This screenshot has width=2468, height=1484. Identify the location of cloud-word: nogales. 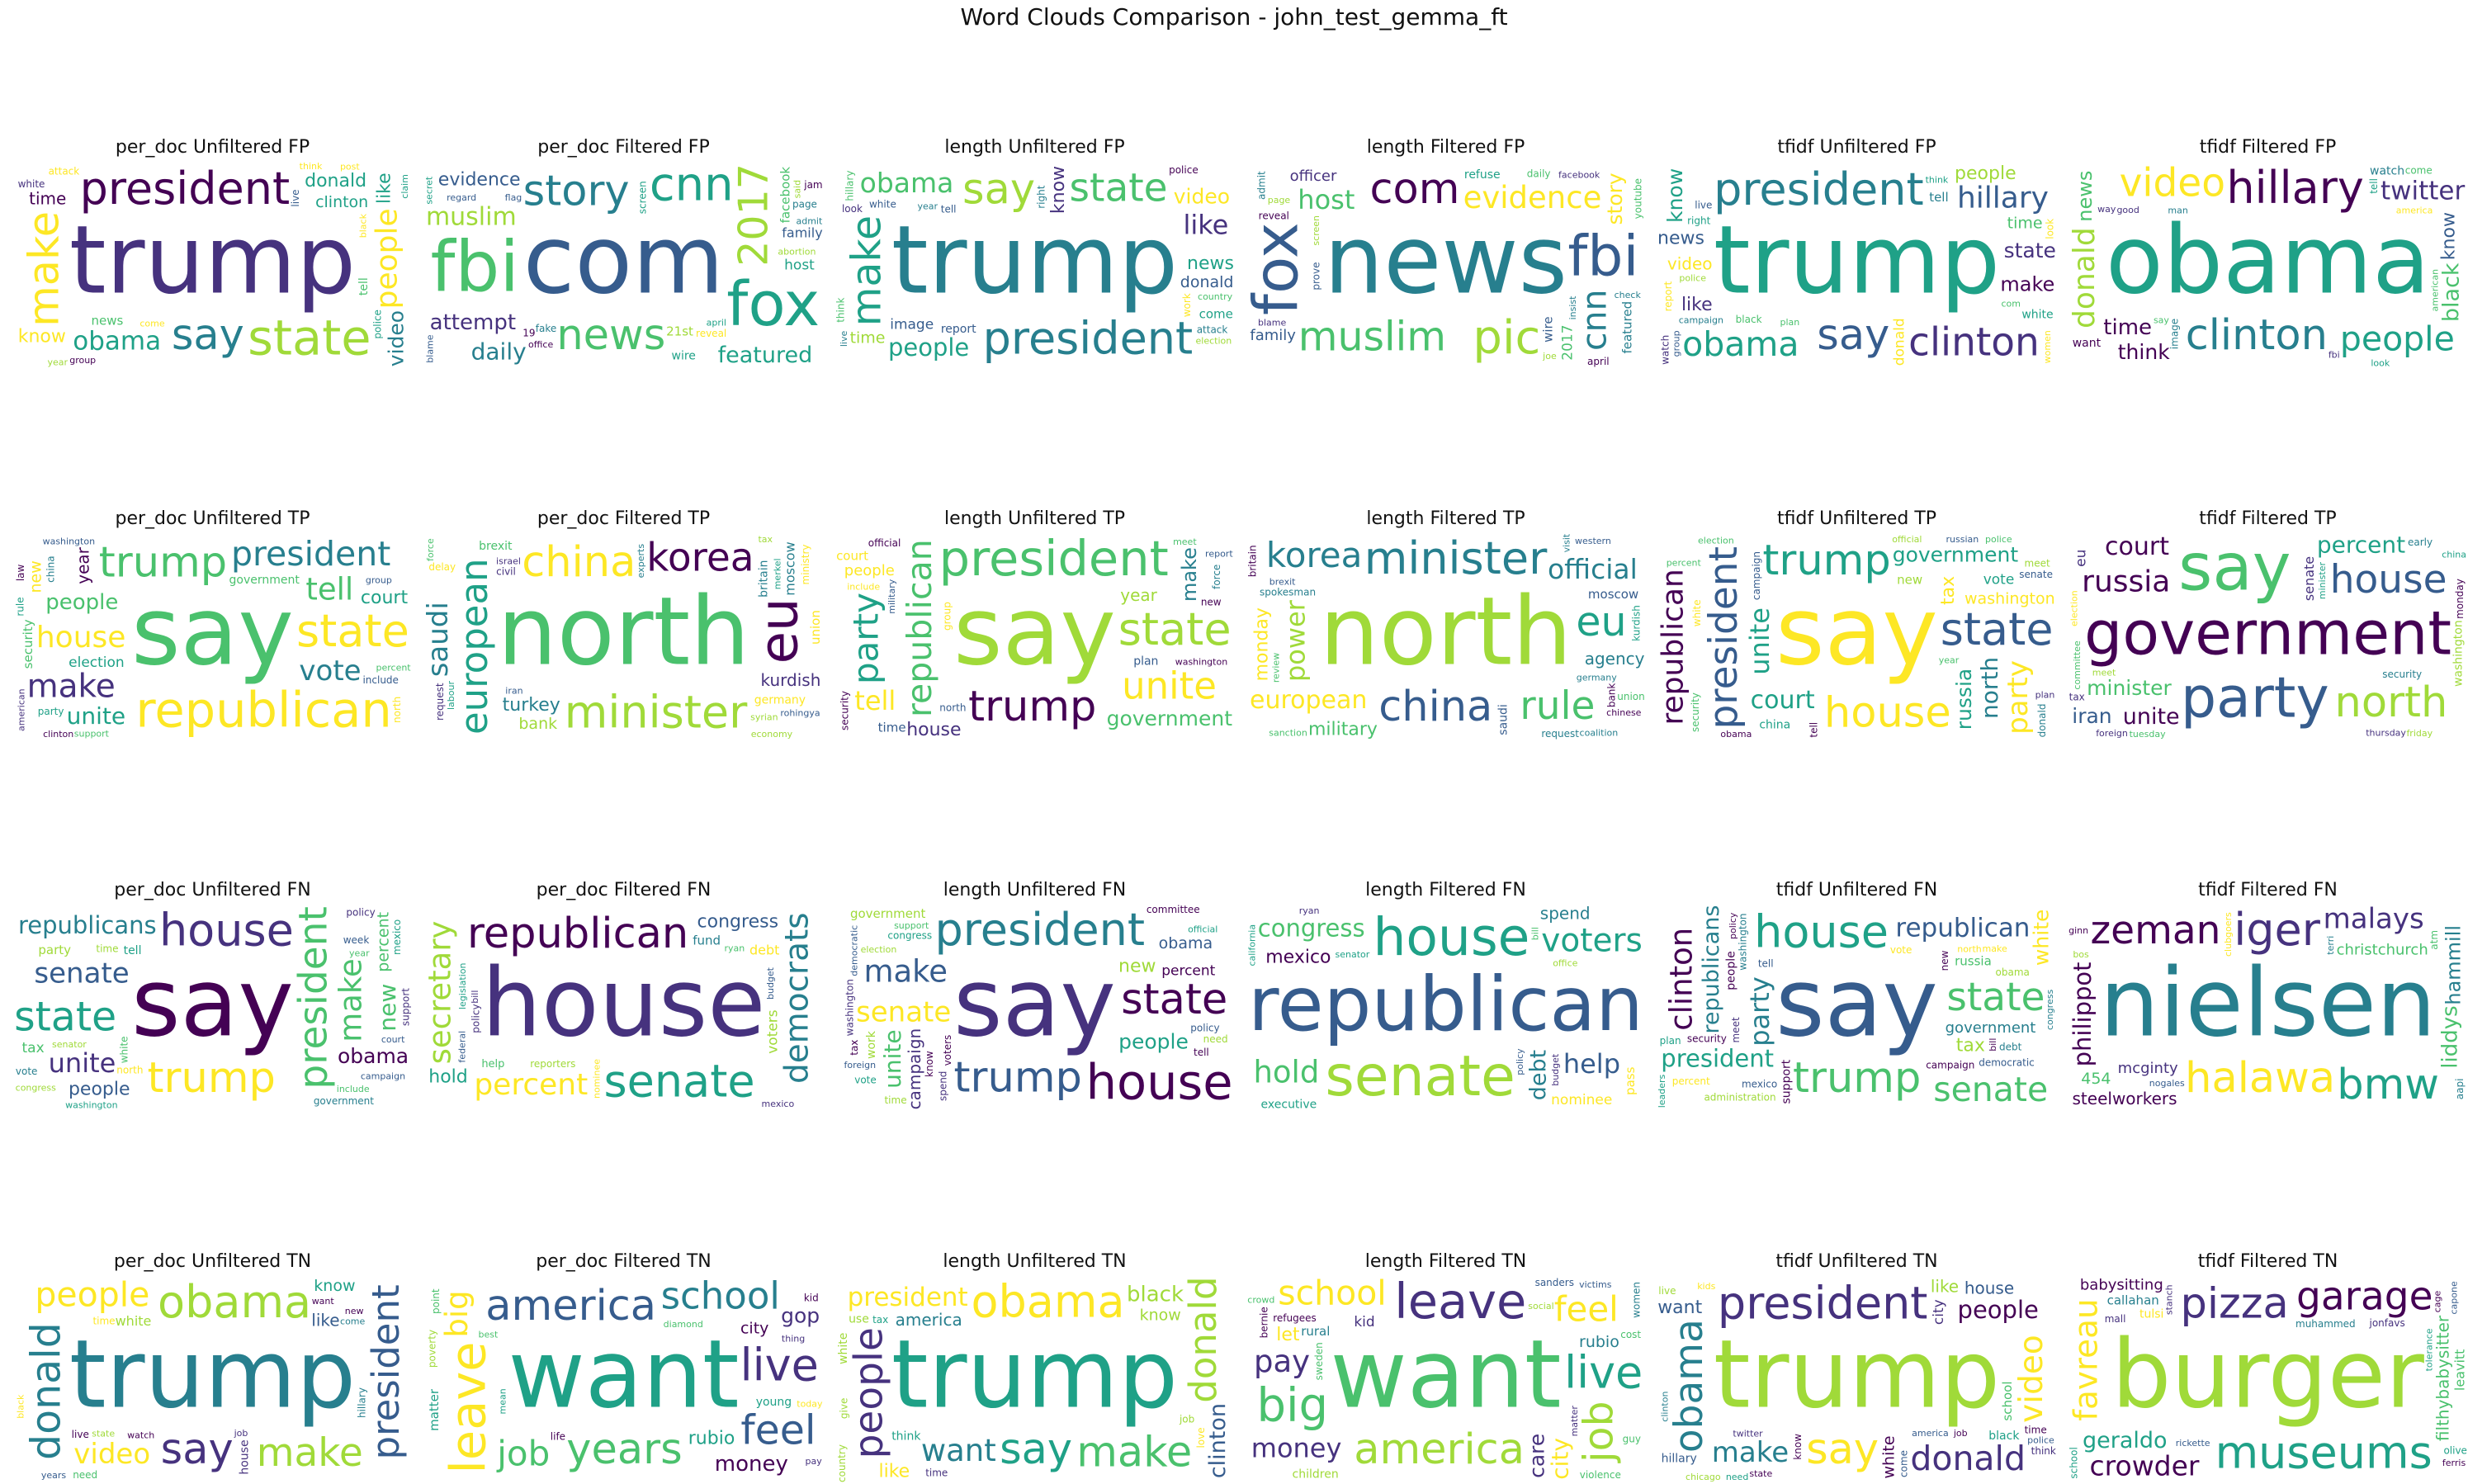
(2167, 1083).